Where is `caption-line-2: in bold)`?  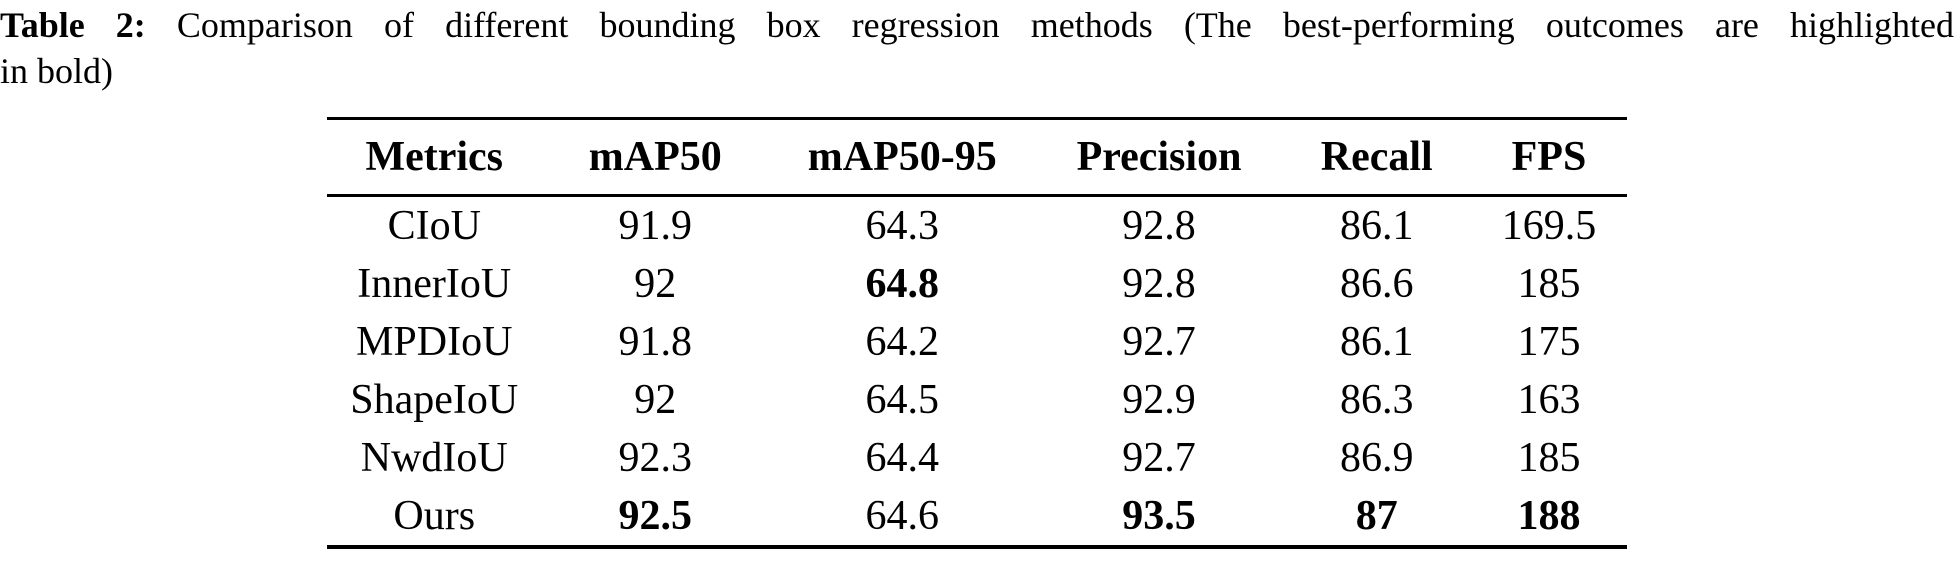 caption-line-2: in bold) is located at coordinates (56, 71).